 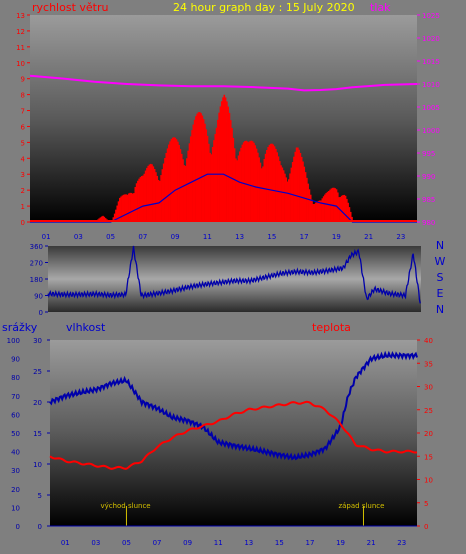 I want to click on humidity-y-tick-label: 30, so click(x=37, y=341).